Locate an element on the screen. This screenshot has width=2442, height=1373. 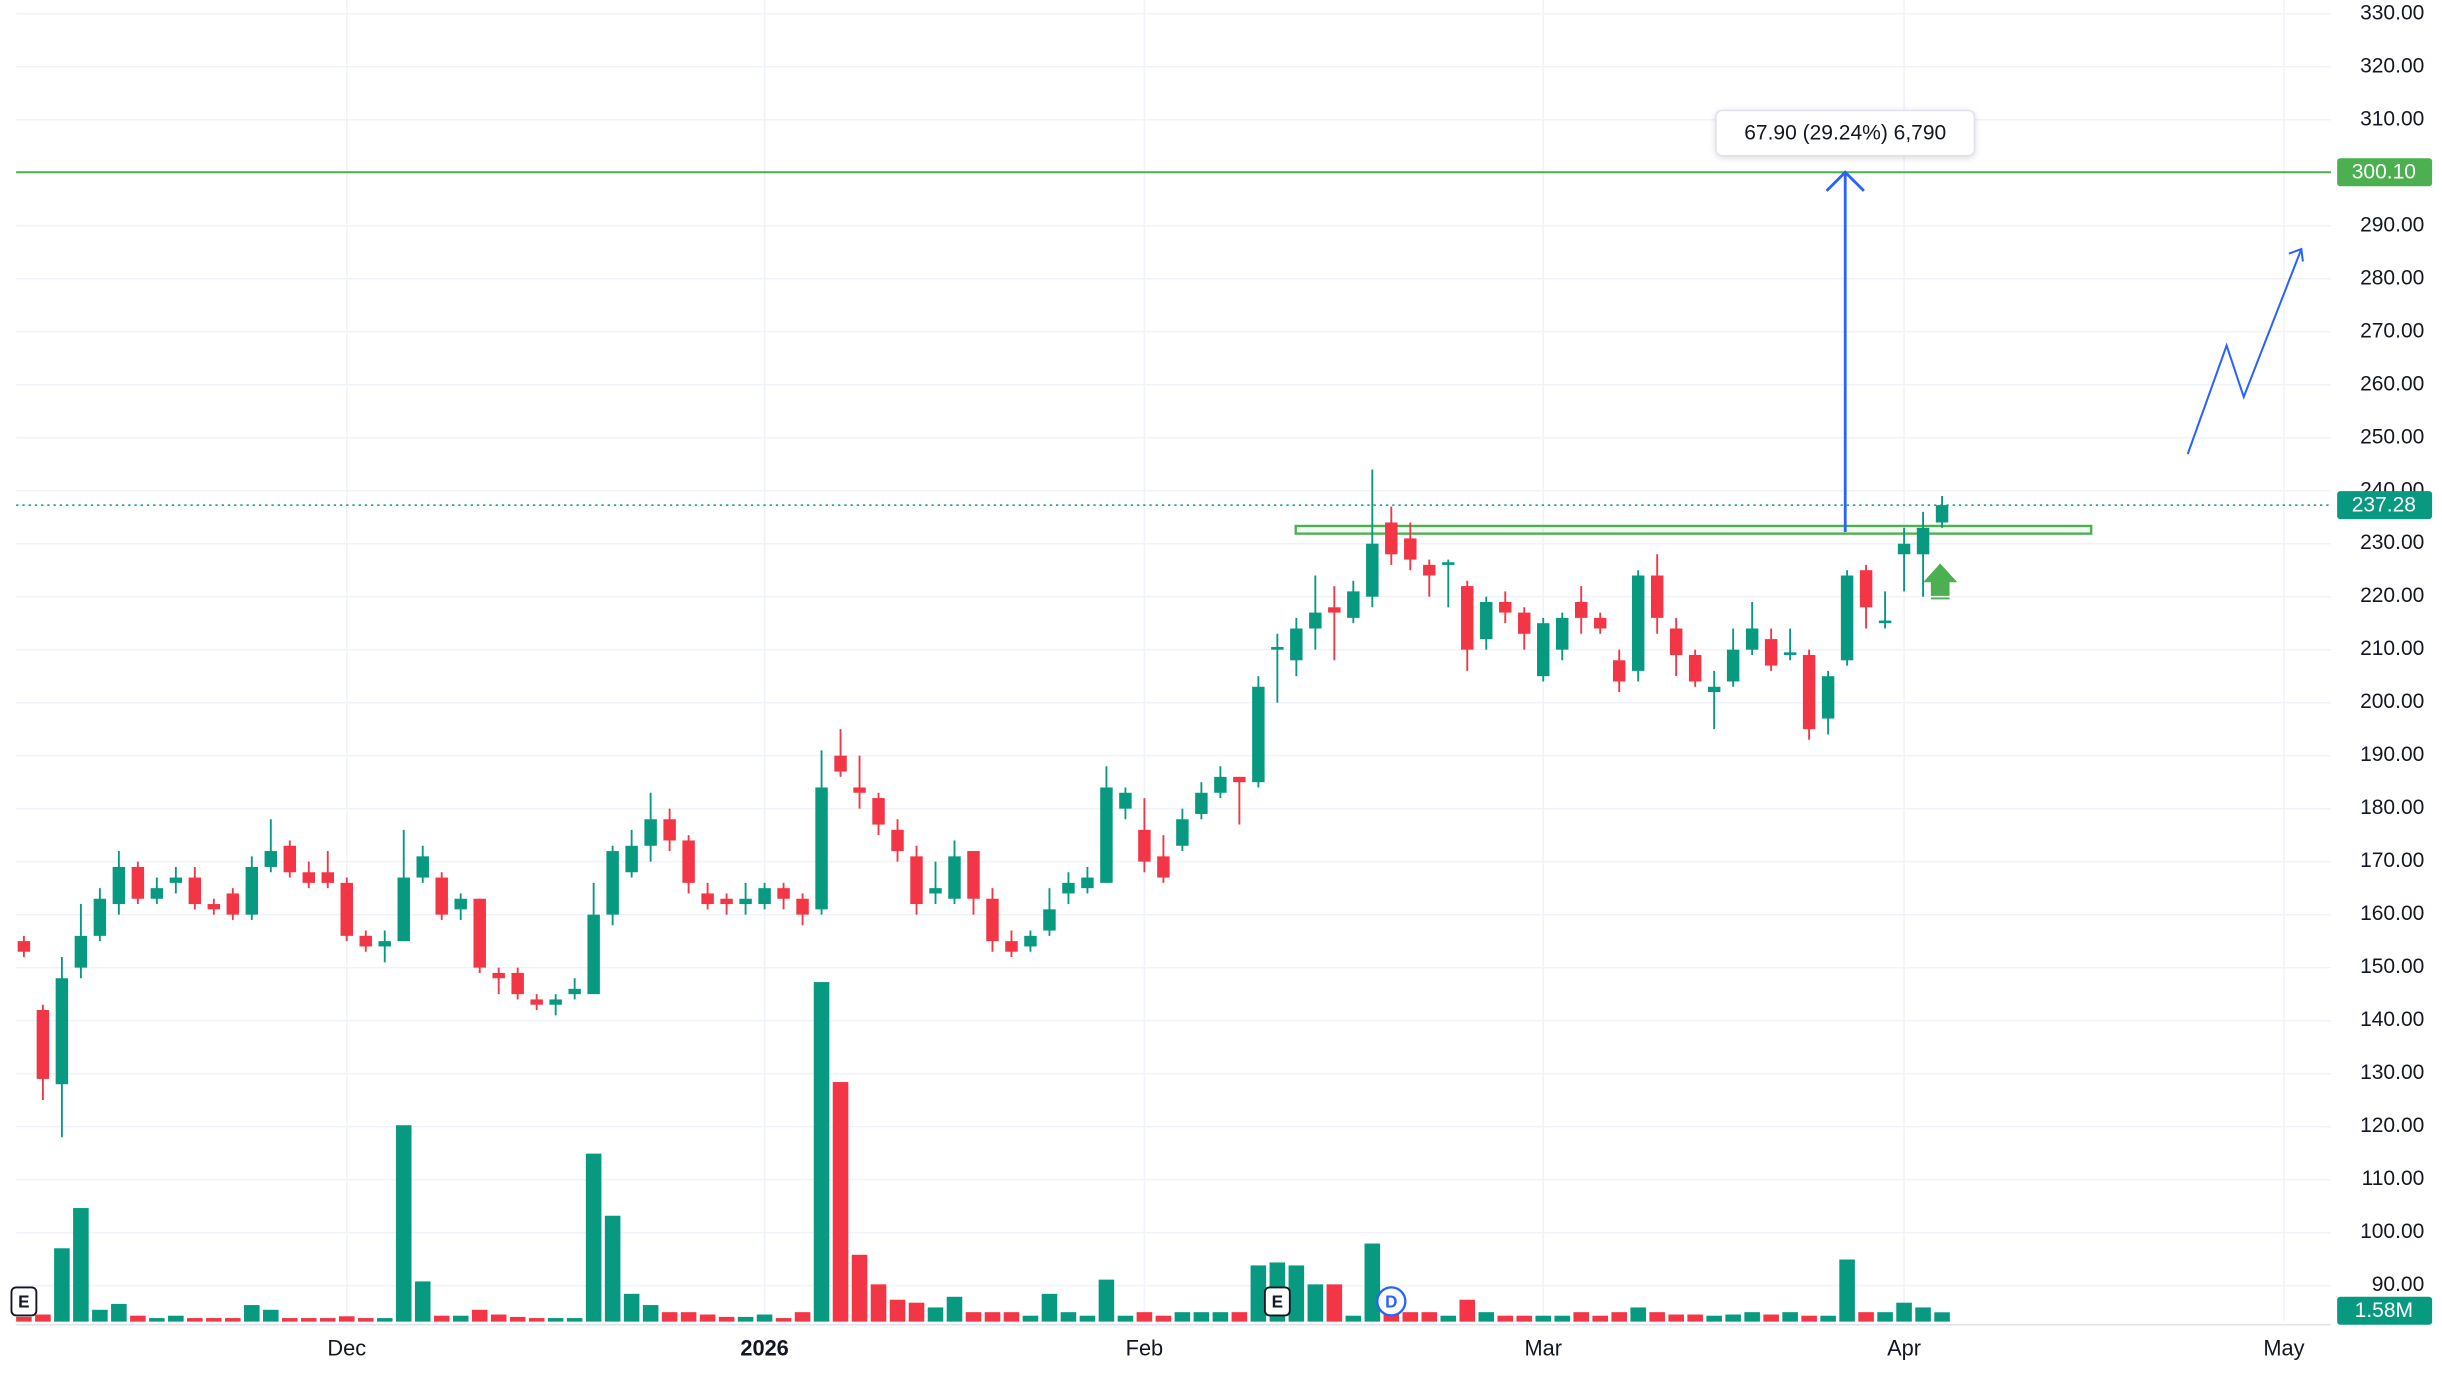
y-tick-label: 180.00 is located at coordinates (2392, 807).